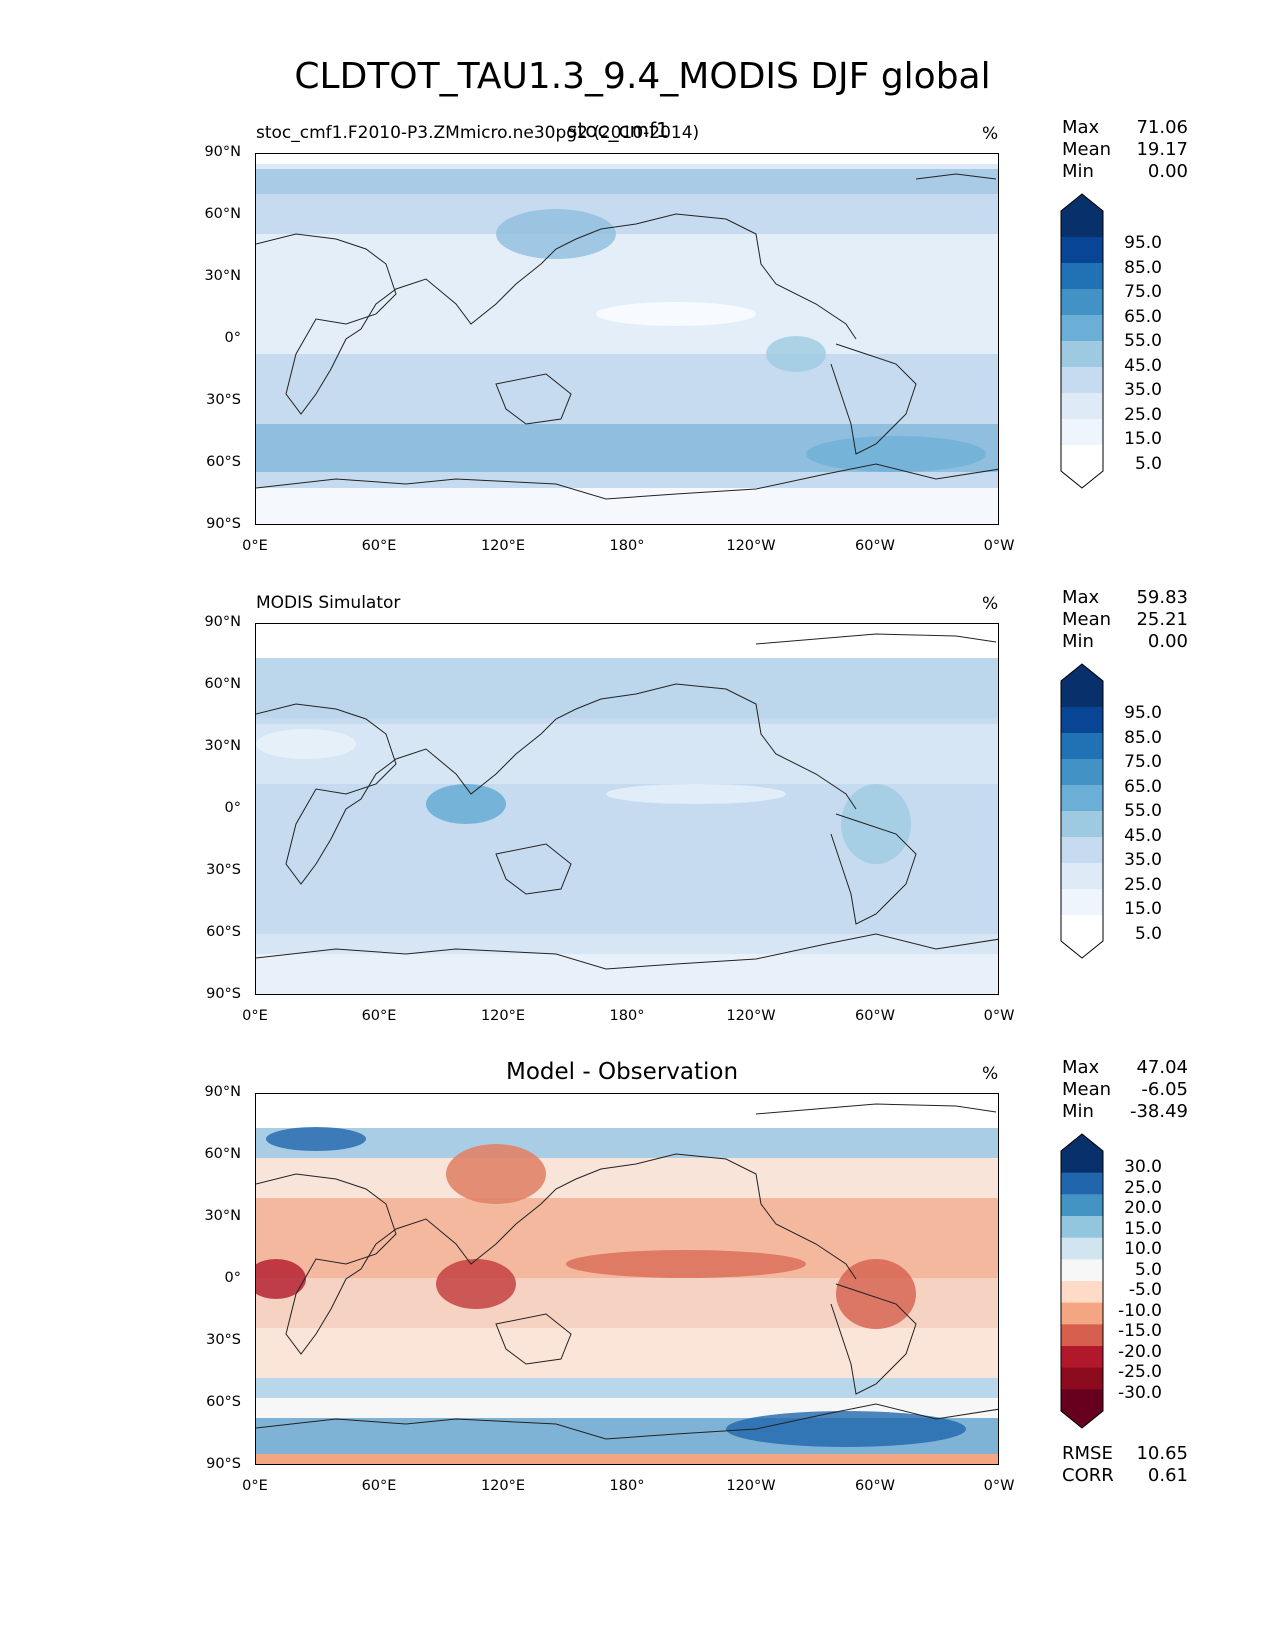  What do you see at coordinates (1167, 171) in the screenshot?
I see `panel-1-min-value: 0.00` at bounding box center [1167, 171].